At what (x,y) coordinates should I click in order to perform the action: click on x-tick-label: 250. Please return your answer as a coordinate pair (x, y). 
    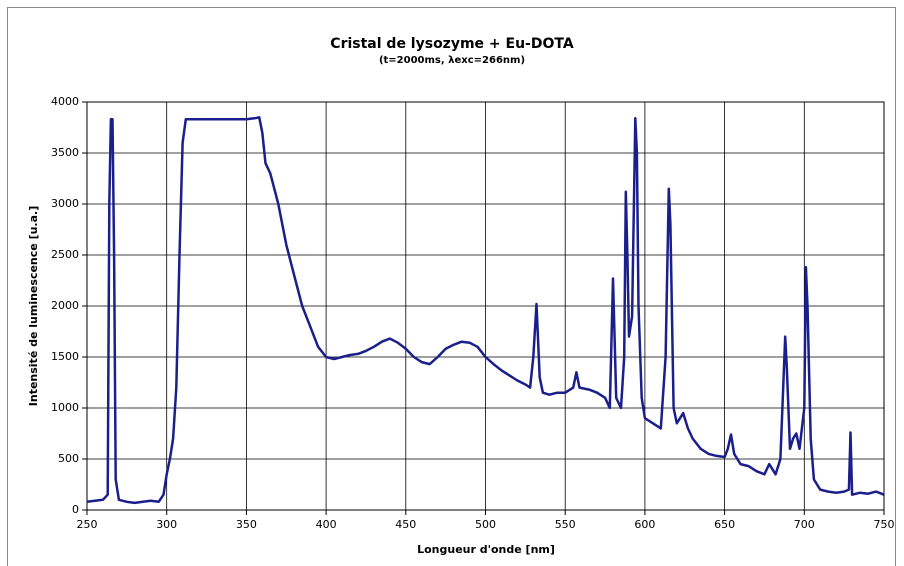
    Looking at the image, I should click on (87, 524).